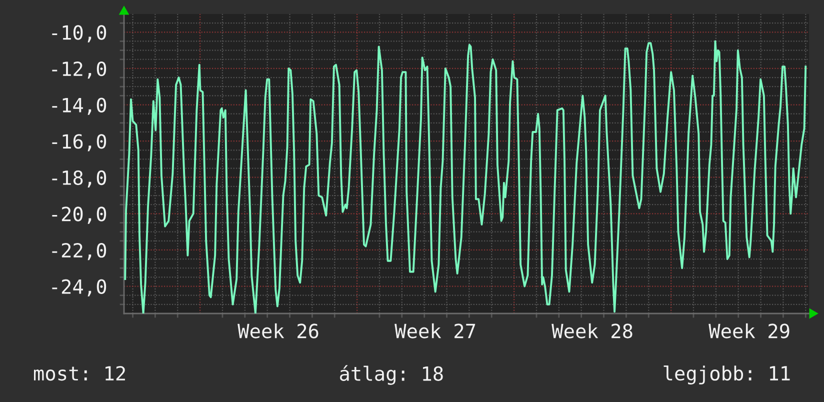 The height and width of the screenshot is (402, 824). Describe the element at coordinates (592, 330) in the screenshot. I see `x-tick-label: Week 28` at that location.